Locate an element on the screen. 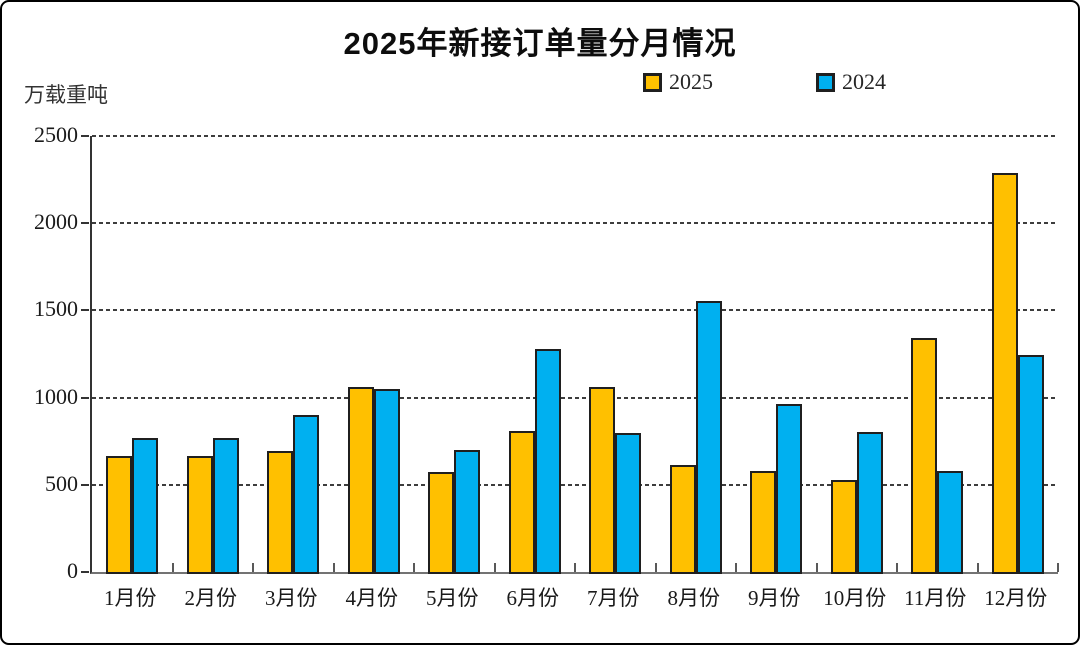 This screenshot has height=645, width=1080. x-axis-label-8: 8月份 is located at coordinates (694, 598).